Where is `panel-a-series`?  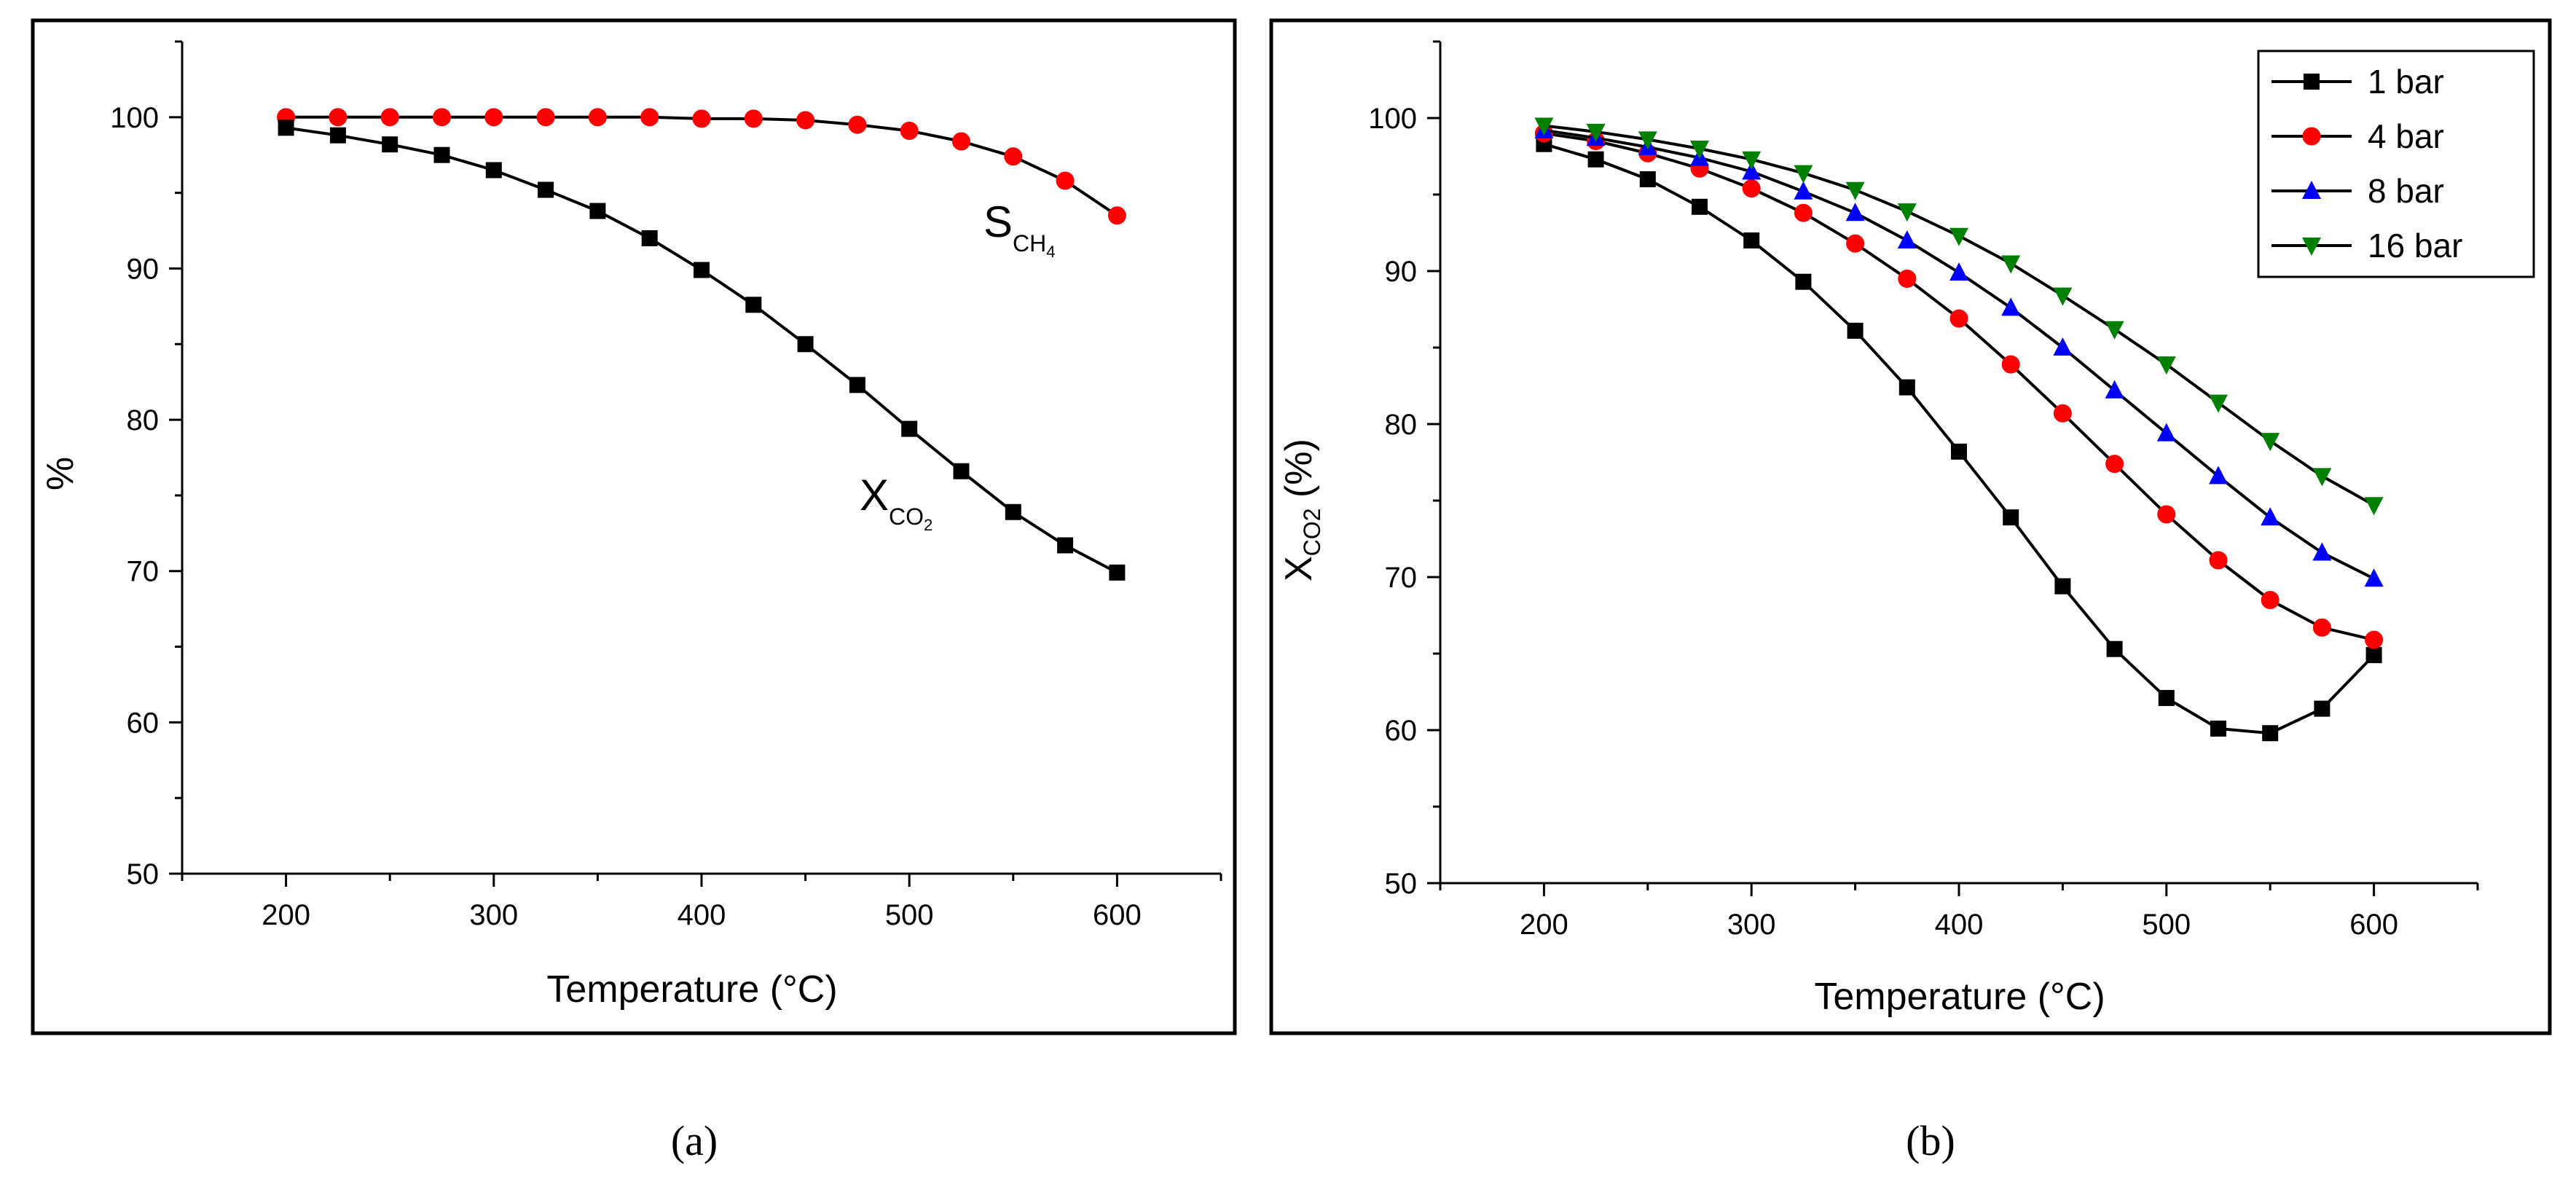 panel-a-series is located at coordinates (701, 344).